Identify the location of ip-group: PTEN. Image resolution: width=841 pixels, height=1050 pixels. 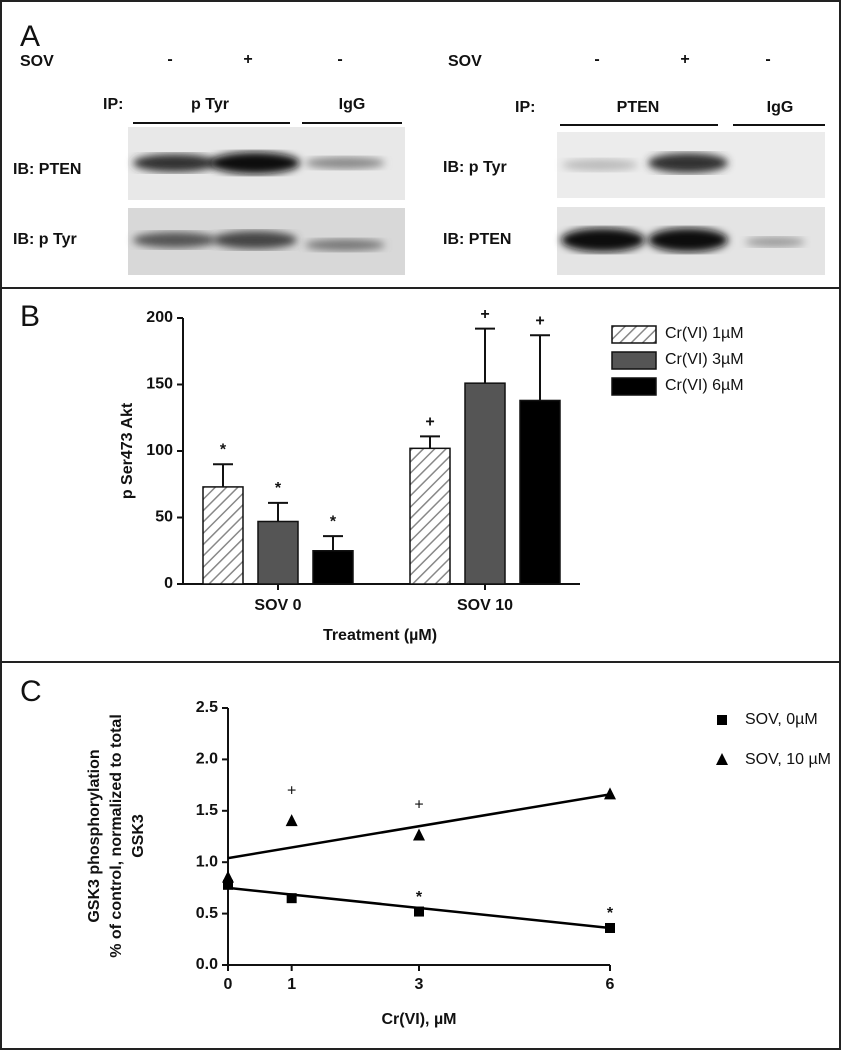
(638, 107).